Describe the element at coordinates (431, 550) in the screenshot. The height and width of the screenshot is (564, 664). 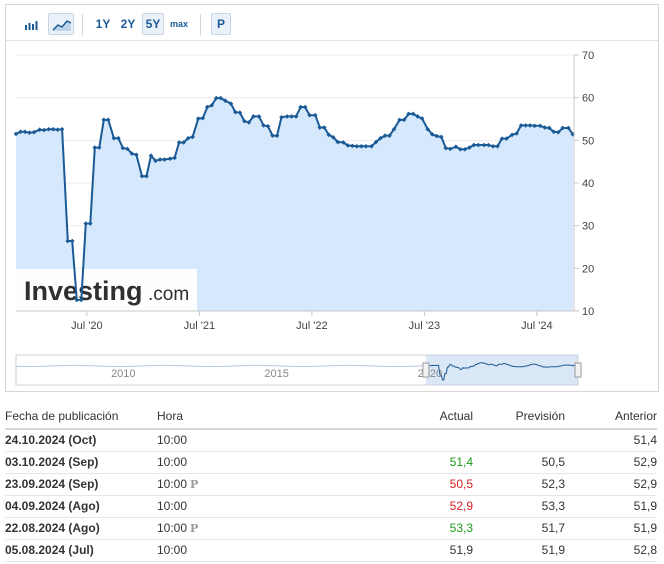
I see `row-actual: 51,9` at that location.